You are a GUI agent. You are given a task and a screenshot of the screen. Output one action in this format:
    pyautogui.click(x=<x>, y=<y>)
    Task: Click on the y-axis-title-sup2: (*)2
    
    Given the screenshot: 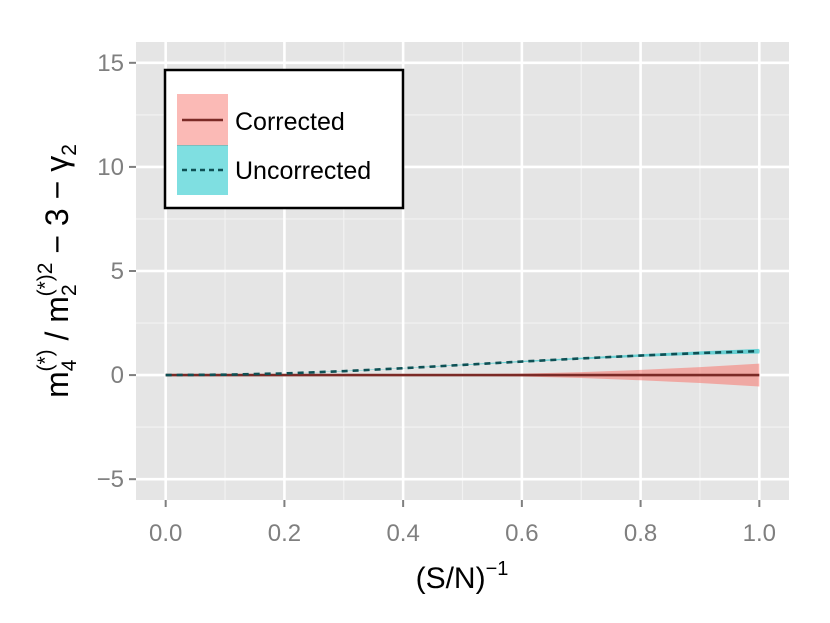 What is the action you would take?
    pyautogui.click(x=45, y=280)
    